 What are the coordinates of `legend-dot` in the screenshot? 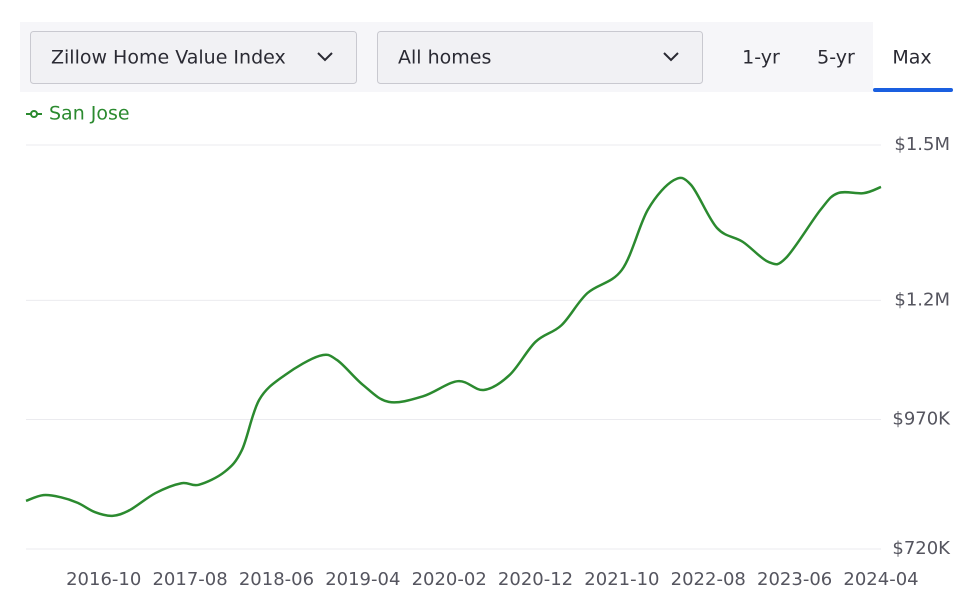 It's located at (34, 114).